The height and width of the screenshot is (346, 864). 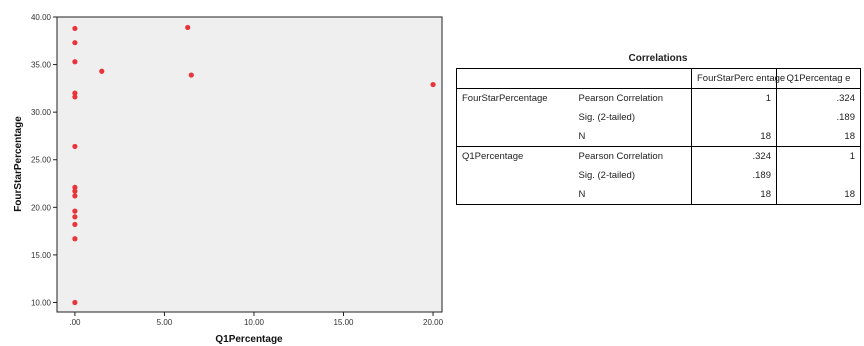 I want to click on column-header: FourStarPerc entage, so click(x=738, y=78).